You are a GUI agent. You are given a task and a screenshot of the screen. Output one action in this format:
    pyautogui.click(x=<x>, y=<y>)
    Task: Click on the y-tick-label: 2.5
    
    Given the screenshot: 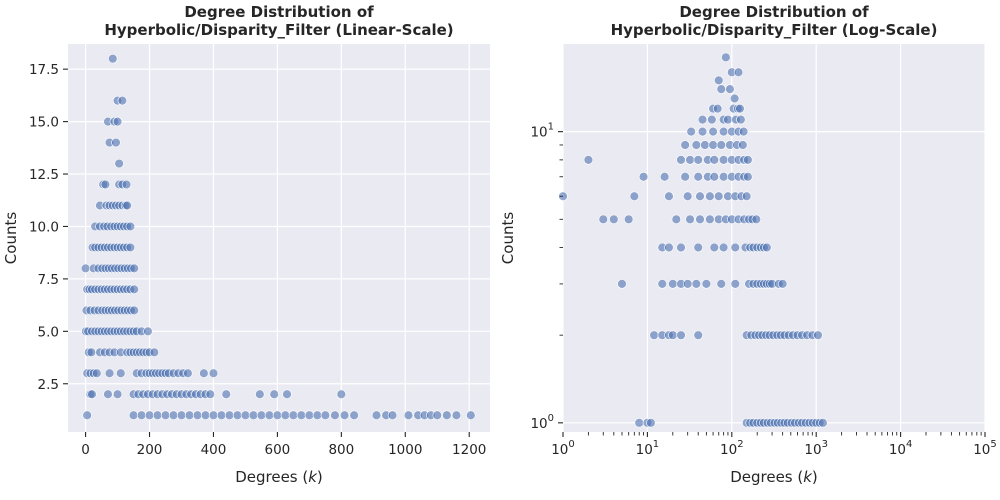 What is the action you would take?
    pyautogui.click(x=48, y=385)
    